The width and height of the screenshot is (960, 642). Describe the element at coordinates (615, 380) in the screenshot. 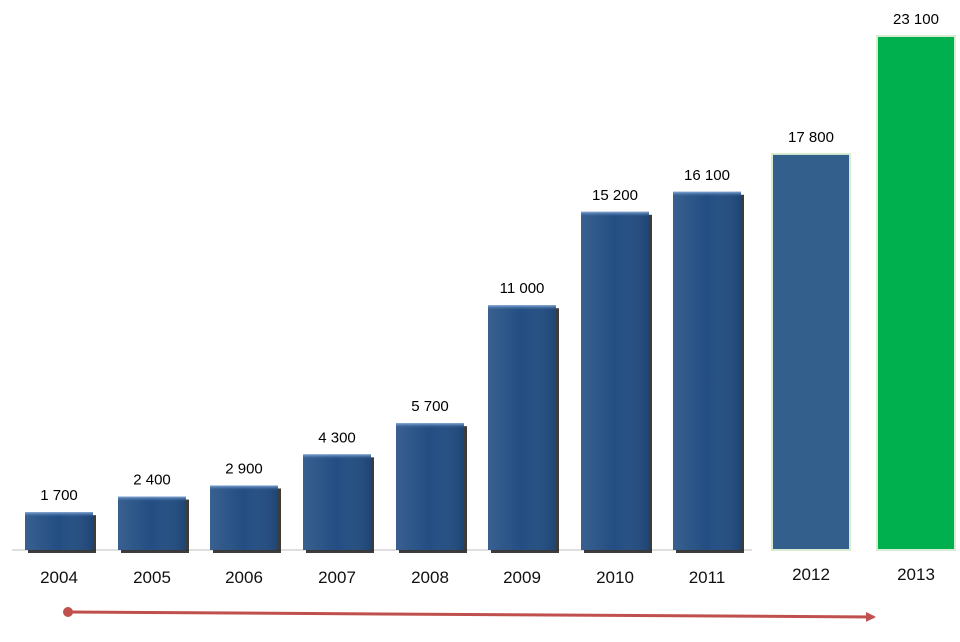

I see `bar-bevel-2010` at that location.